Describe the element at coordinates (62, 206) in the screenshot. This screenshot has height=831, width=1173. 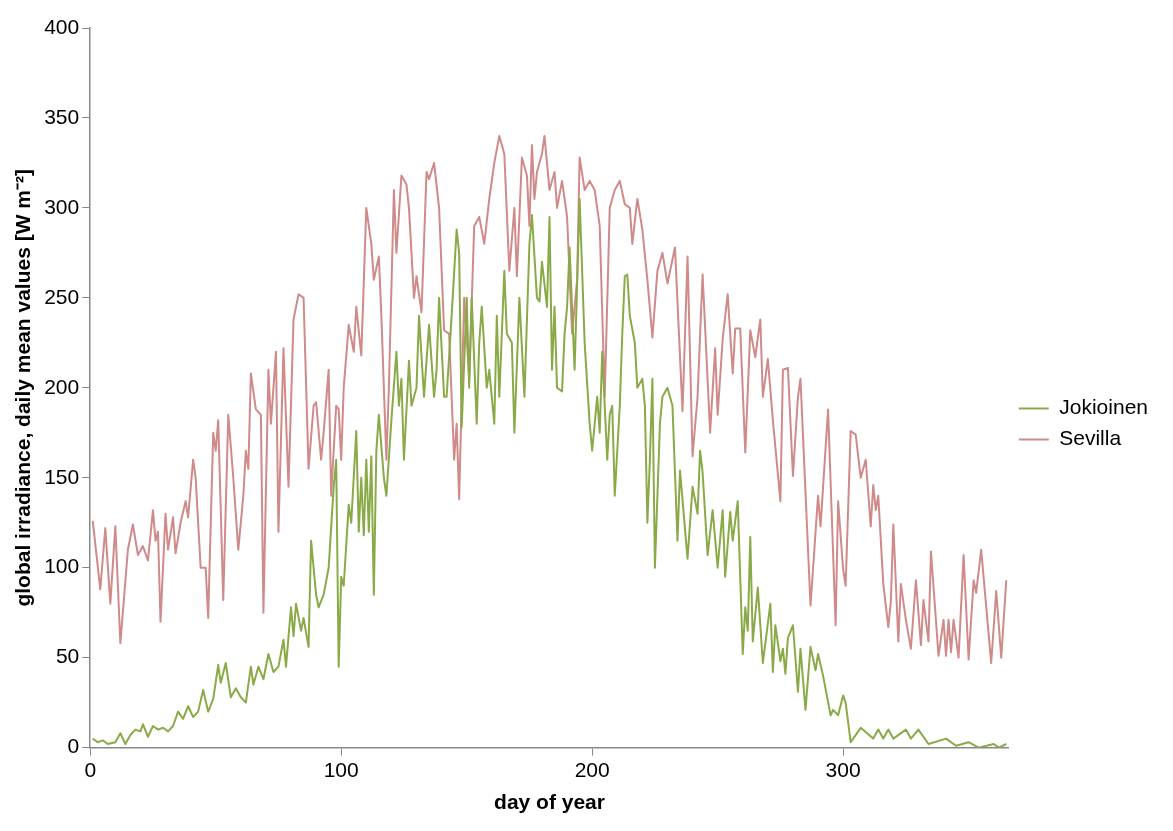
I see `y-tick-label: 300` at that location.